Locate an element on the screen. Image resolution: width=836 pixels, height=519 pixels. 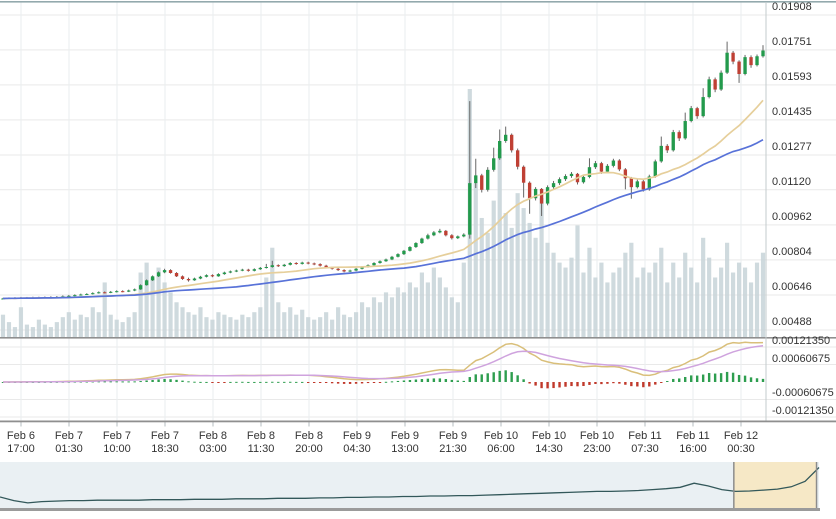
navigator-right-handle is located at coordinates (817, 485).